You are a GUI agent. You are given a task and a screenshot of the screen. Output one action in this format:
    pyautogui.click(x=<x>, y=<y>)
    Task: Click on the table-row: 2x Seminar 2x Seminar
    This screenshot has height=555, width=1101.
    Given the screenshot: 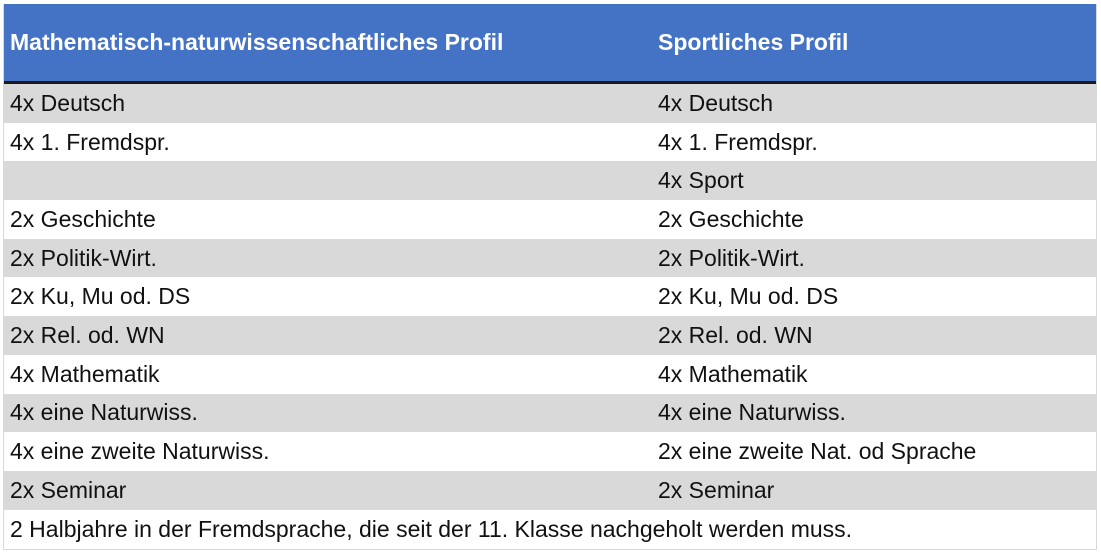 What is the action you would take?
    pyautogui.click(x=550, y=490)
    